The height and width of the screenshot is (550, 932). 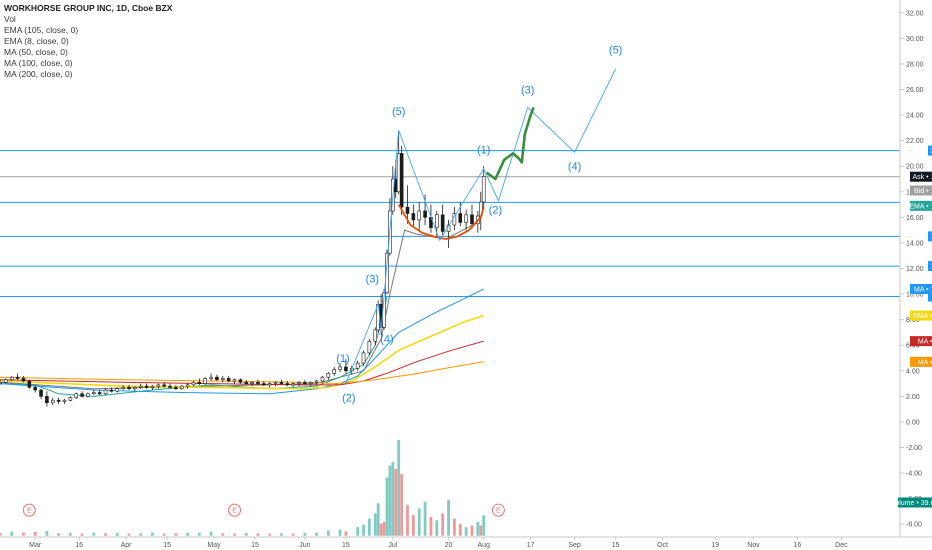 What do you see at coordinates (36, 52) in the screenshot?
I see `legend-ma50: MA (50, close, 0)` at bounding box center [36, 52].